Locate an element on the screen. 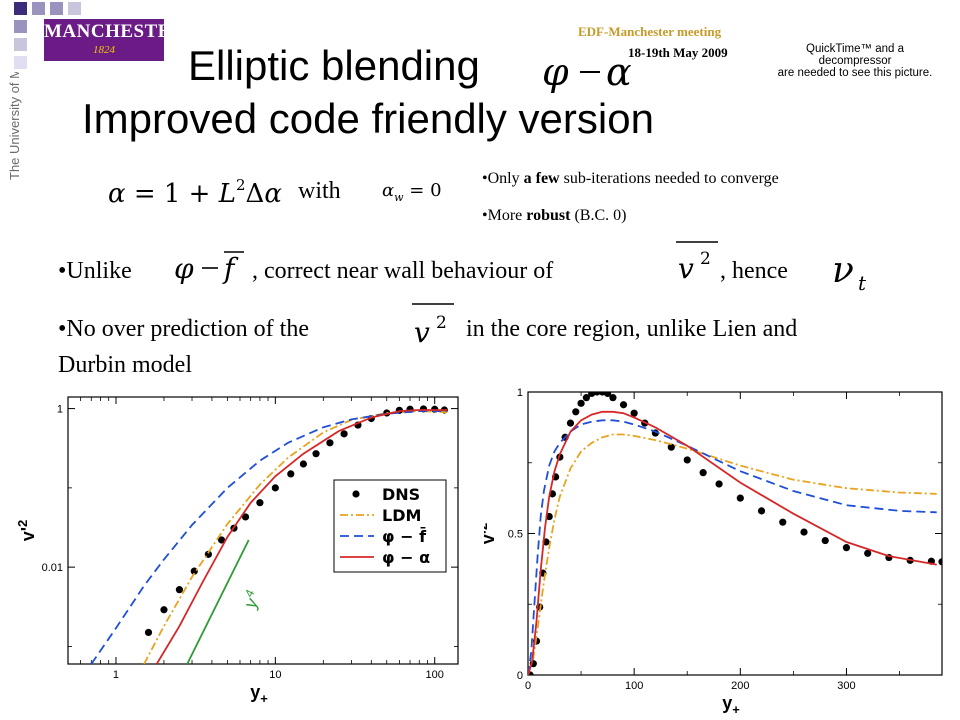 The width and height of the screenshot is (960, 720). series-group is located at coordinates (269, 534).